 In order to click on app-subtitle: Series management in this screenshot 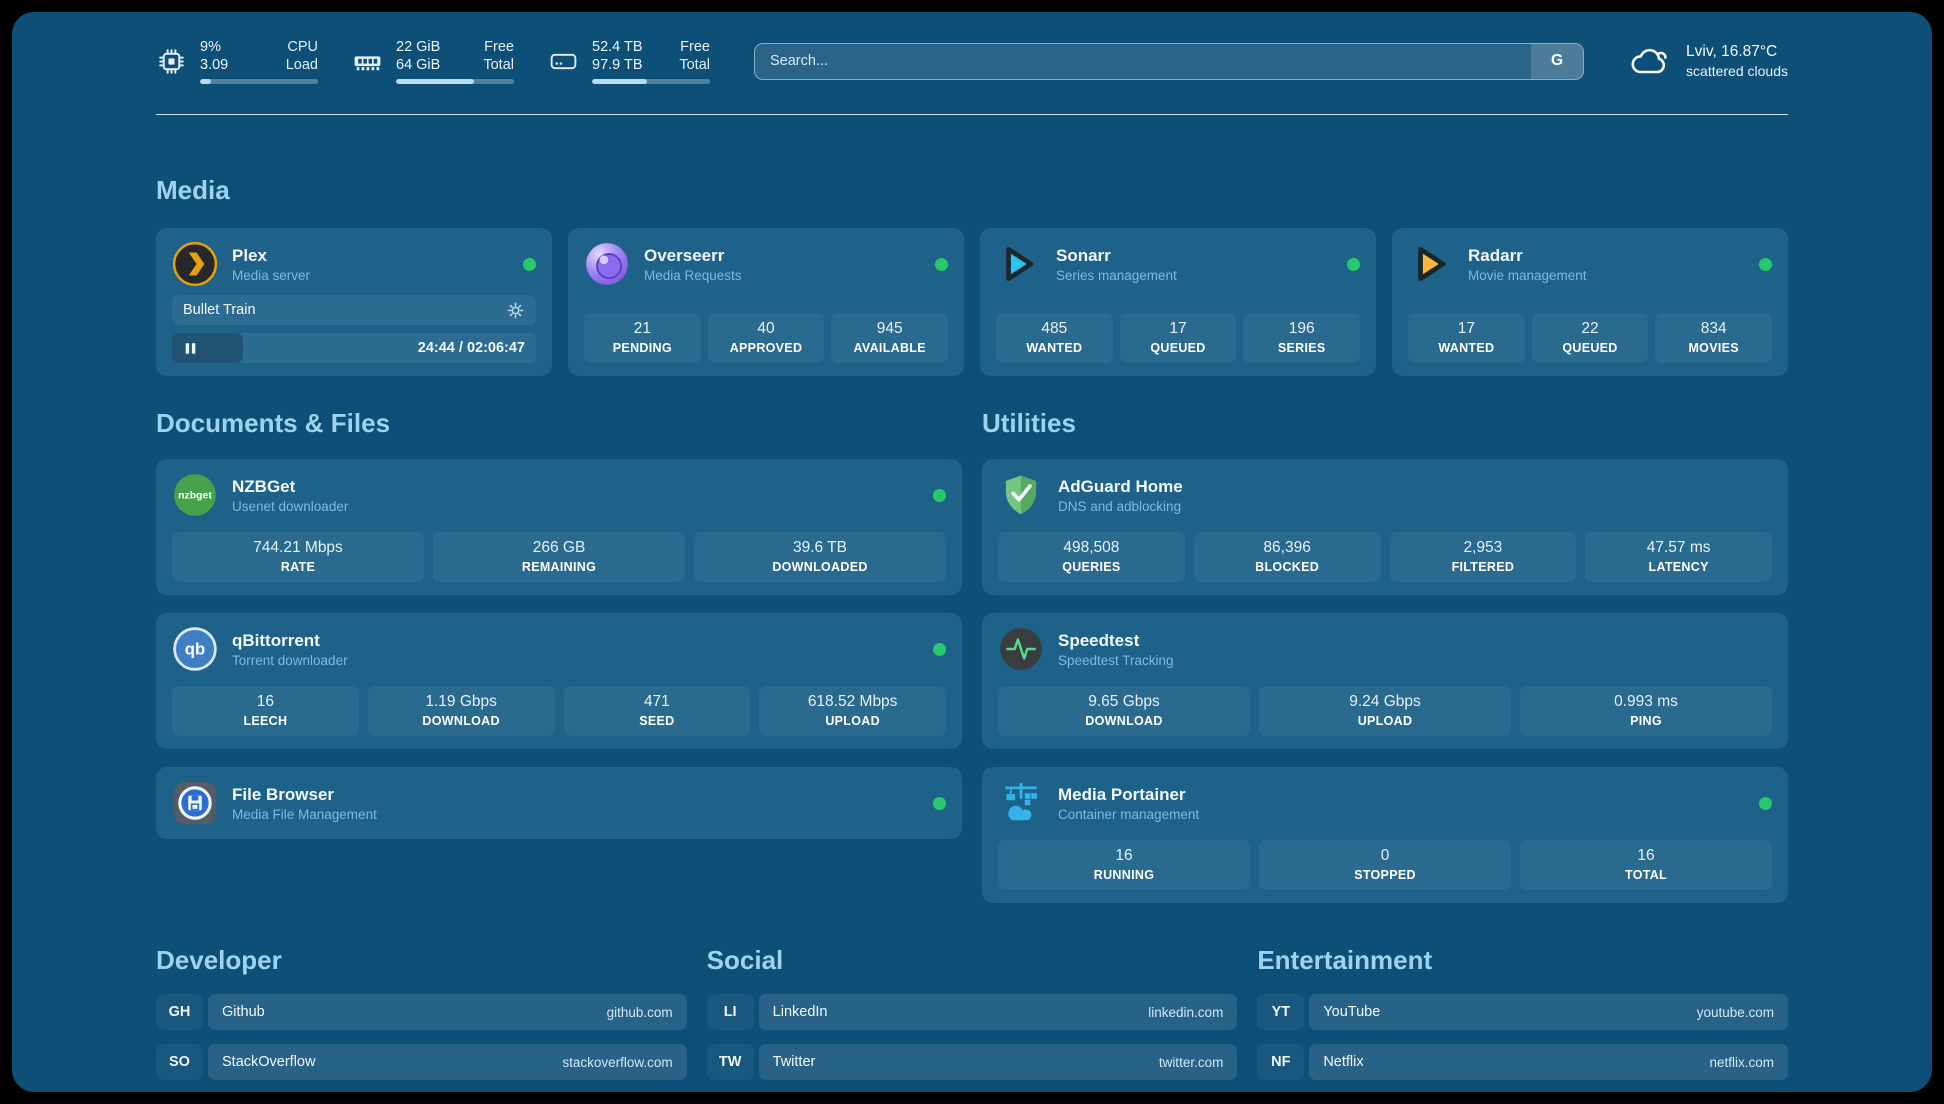, I will do `click(1116, 275)`.